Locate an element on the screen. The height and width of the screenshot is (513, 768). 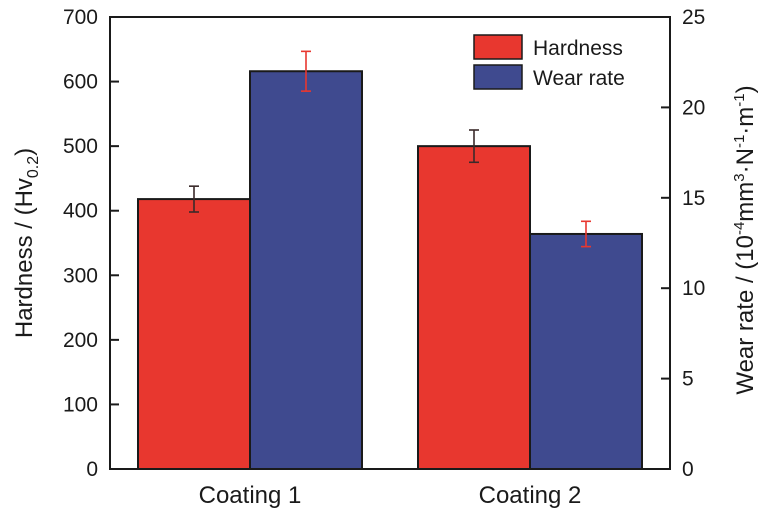
left-axis-title-main: Hardness / (Hv is located at coordinates (24, 258).